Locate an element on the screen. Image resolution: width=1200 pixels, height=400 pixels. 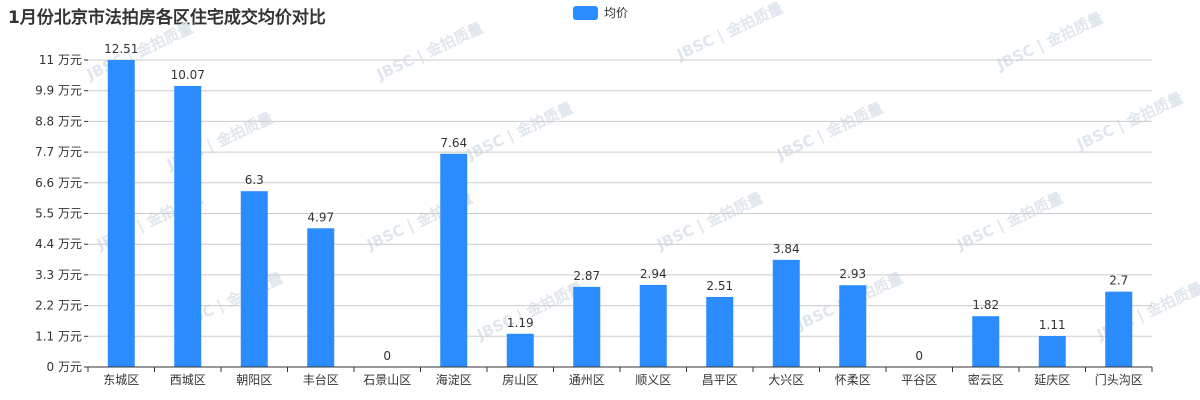
x-tick-label: 通州区 is located at coordinates (587, 380).